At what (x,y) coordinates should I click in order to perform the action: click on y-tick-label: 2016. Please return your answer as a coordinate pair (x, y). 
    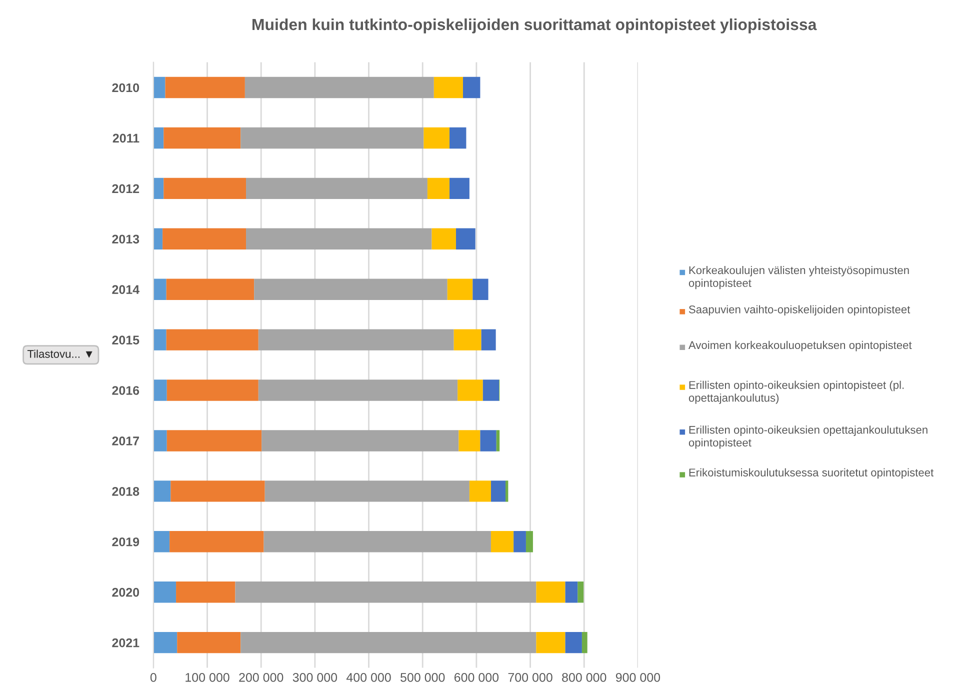
    Looking at the image, I should click on (126, 390).